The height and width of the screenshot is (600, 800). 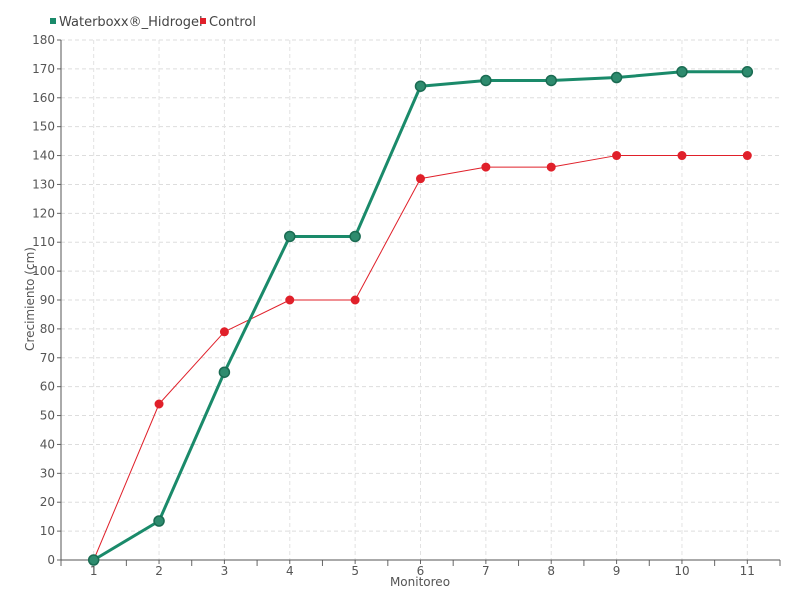 What do you see at coordinates (551, 571) in the screenshot?
I see `x-tick-label: 8` at bounding box center [551, 571].